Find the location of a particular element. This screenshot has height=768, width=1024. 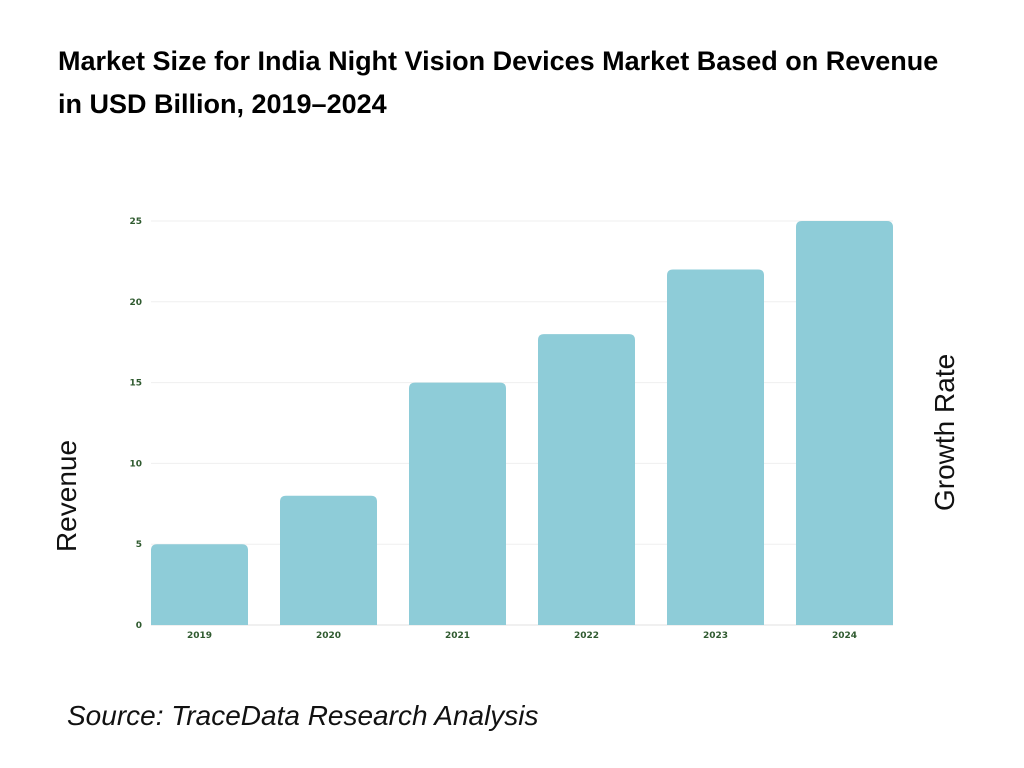

bar-2019 is located at coordinates (199, 584).